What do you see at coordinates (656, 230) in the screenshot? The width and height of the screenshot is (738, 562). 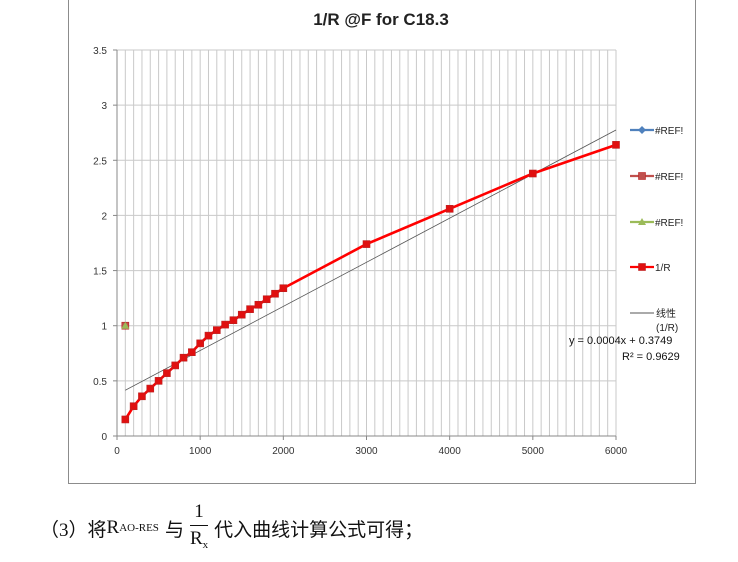 I see `legend: #REF! #REF! #REF! 1/R 线性 (1/R)` at bounding box center [656, 230].